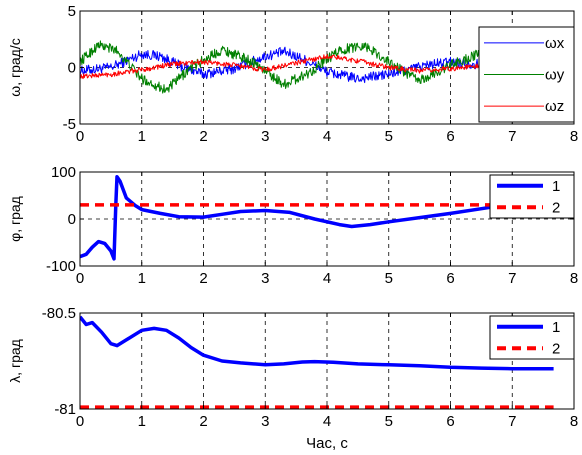  I want to click on legend: ωx ωy ωz, so click(526, 74).